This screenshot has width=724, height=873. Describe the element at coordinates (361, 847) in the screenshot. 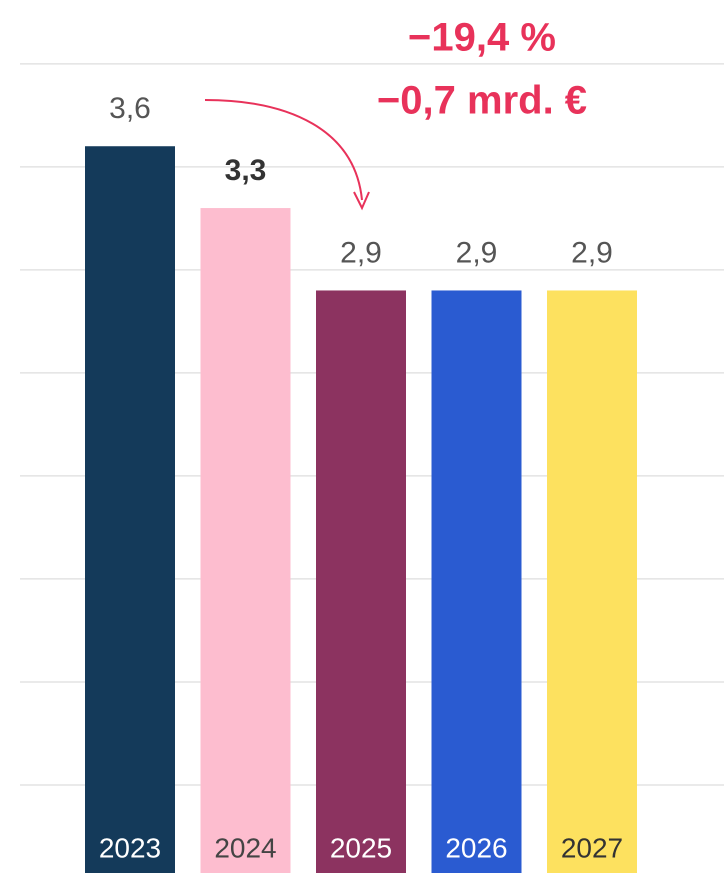

I see `x-tick-label: 2025` at that location.